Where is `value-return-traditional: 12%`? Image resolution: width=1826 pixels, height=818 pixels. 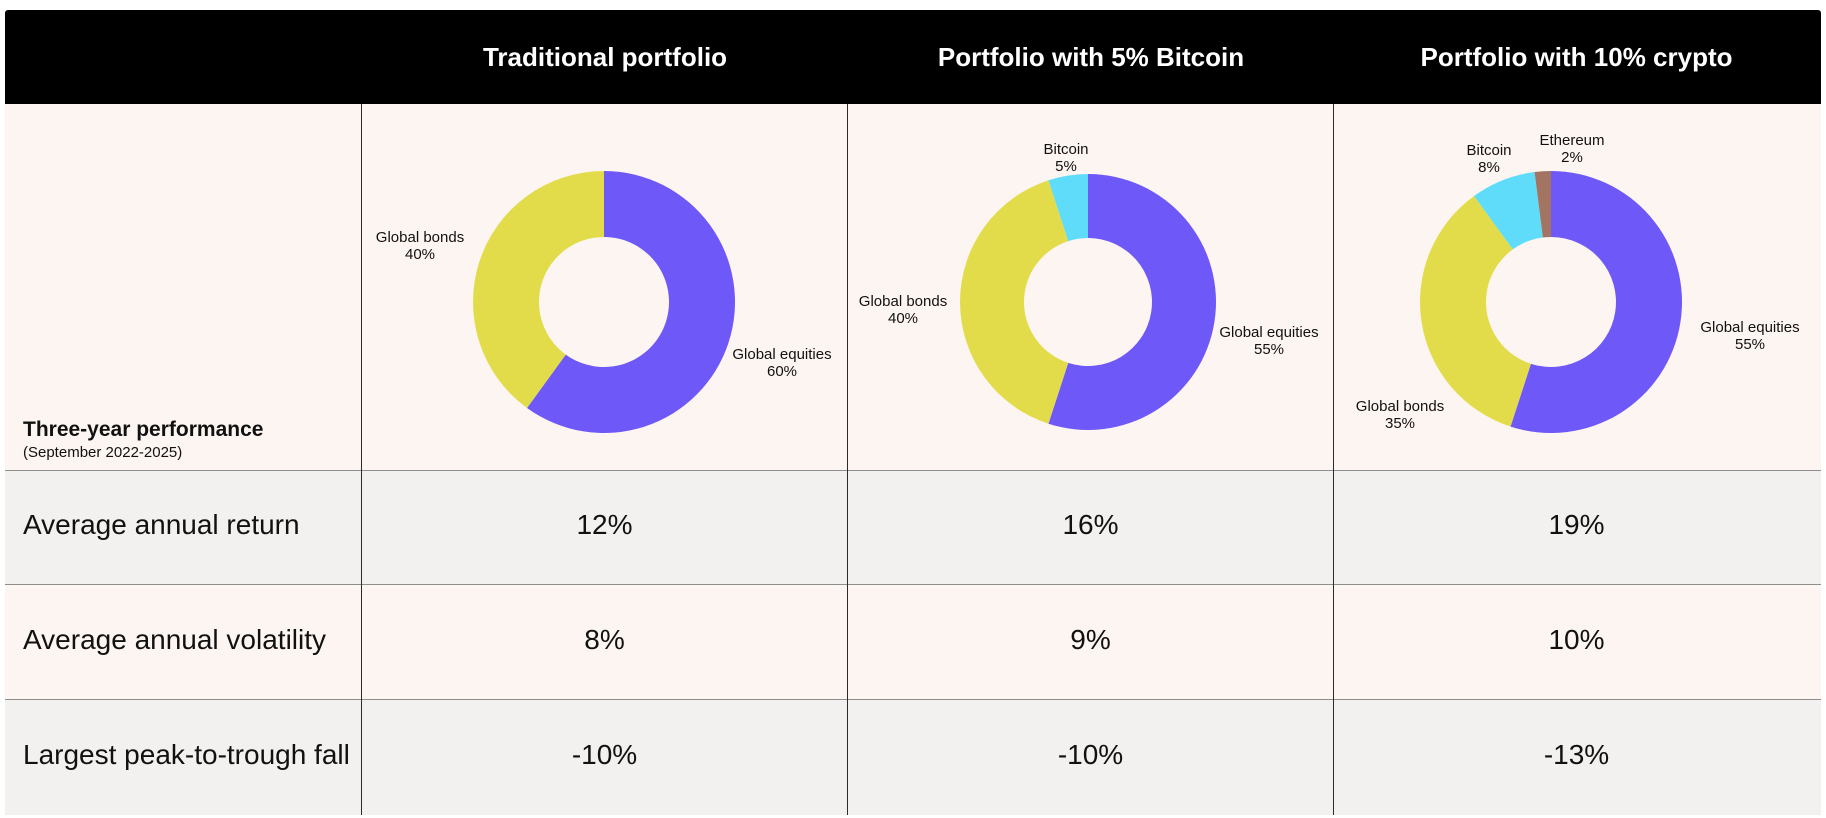
value-return-traditional: 12% is located at coordinates (604, 524).